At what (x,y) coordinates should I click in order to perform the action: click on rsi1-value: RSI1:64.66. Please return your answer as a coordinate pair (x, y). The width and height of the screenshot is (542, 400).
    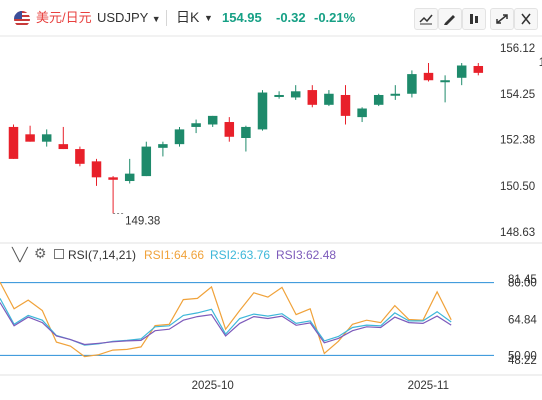
    Looking at the image, I should click on (174, 255).